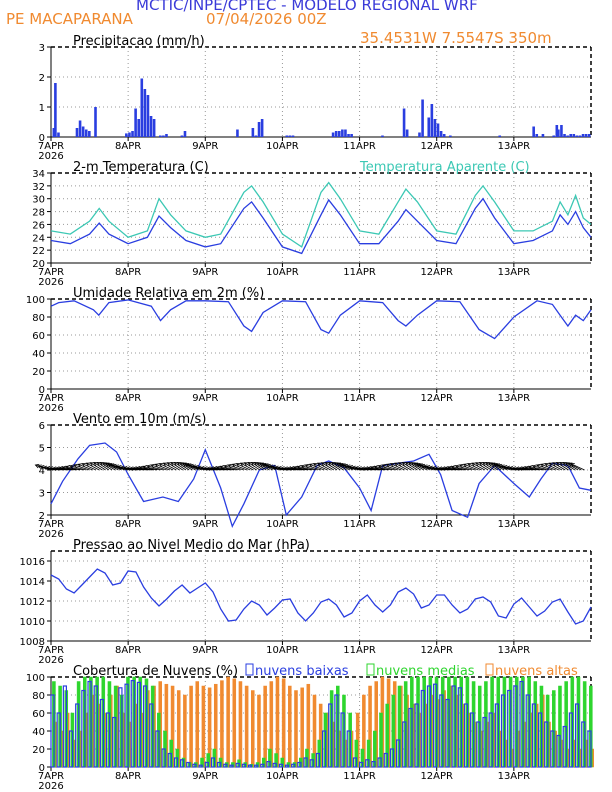 Image resolution: width=612 pixels, height=792 pixels. Describe the element at coordinates (302, 671) in the screenshot. I see `legend-label: nuvens baixas` at that location.